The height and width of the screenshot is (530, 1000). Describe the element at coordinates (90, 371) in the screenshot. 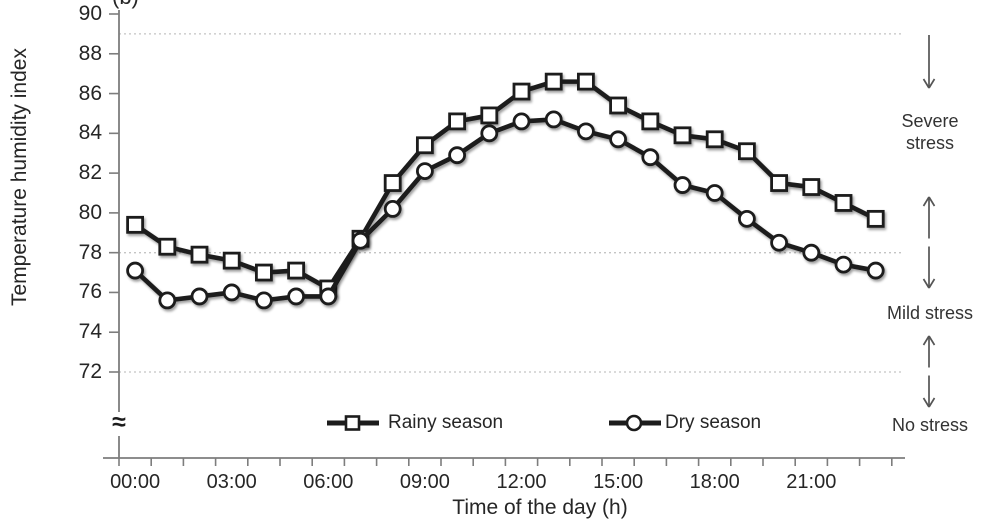

I see `y-tick-label: 72` at that location.